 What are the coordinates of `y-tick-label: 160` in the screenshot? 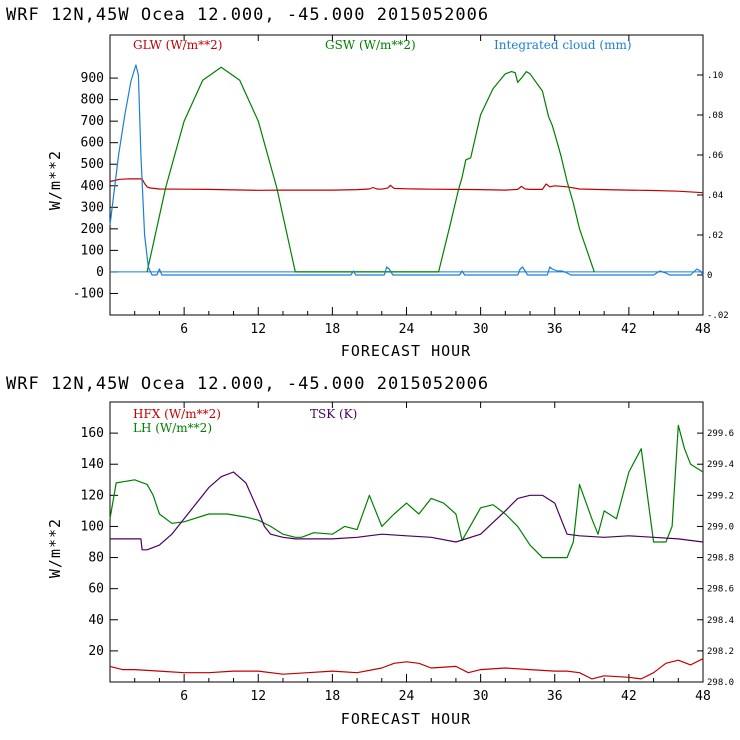 It's located at (92, 433).